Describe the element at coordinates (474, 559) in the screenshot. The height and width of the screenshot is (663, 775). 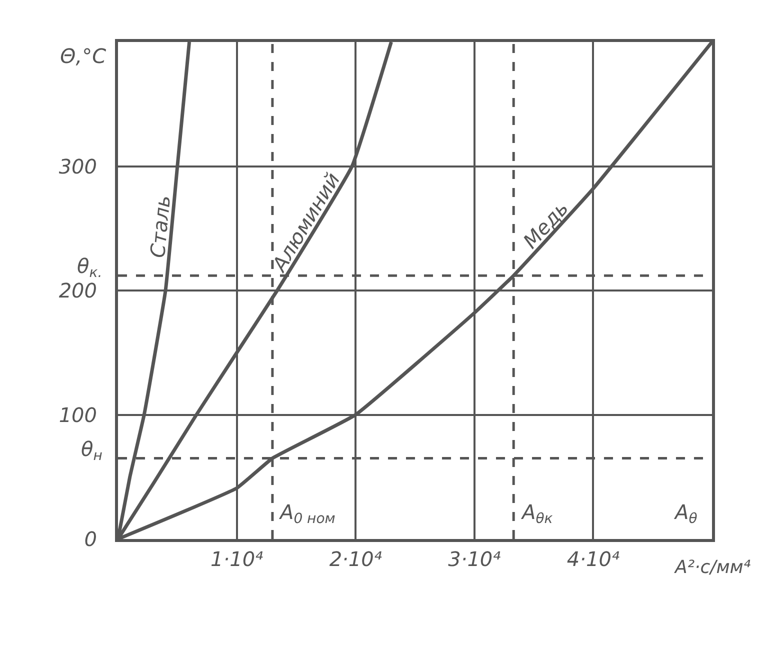
I see `x-tick-label: 3·10⁴` at that location.